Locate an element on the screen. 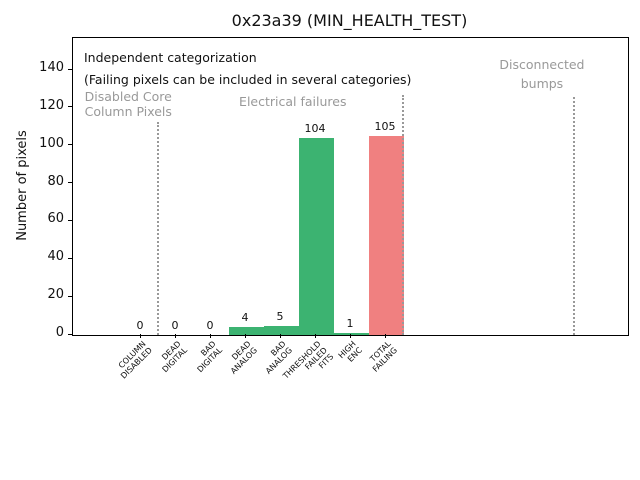  chart-annotation: Disabled Core Column Pixels is located at coordinates (128, 105).